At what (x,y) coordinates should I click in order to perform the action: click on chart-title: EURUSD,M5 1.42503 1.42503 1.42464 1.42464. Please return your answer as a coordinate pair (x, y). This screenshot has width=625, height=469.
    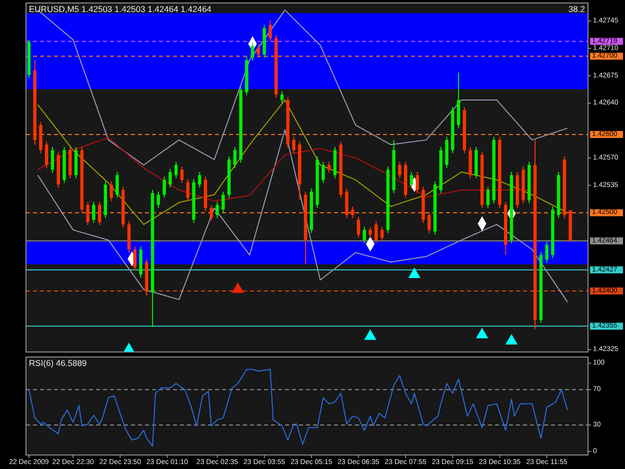
    Looking at the image, I should click on (120, 9).